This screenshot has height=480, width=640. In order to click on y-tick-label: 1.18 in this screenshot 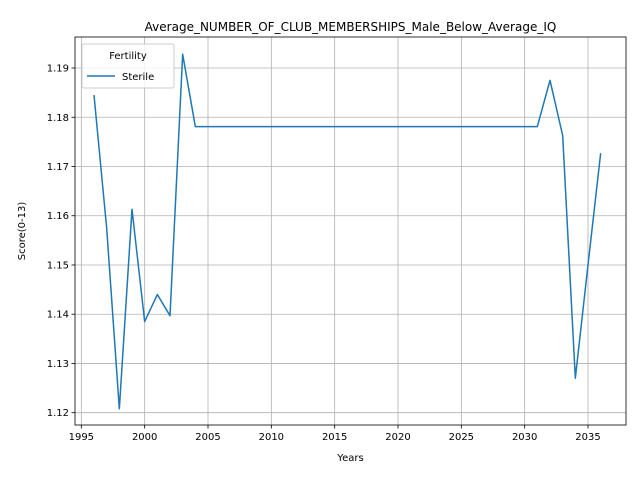, I will do `click(58, 118)`.